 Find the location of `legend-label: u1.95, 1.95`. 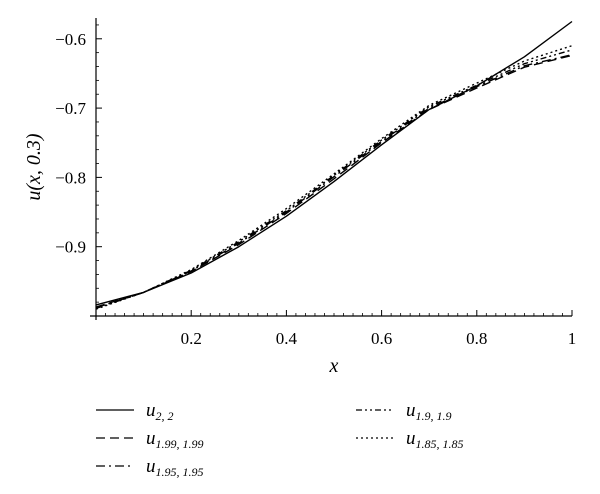

legend-label: u1.95, 1.95 is located at coordinates (175, 467).